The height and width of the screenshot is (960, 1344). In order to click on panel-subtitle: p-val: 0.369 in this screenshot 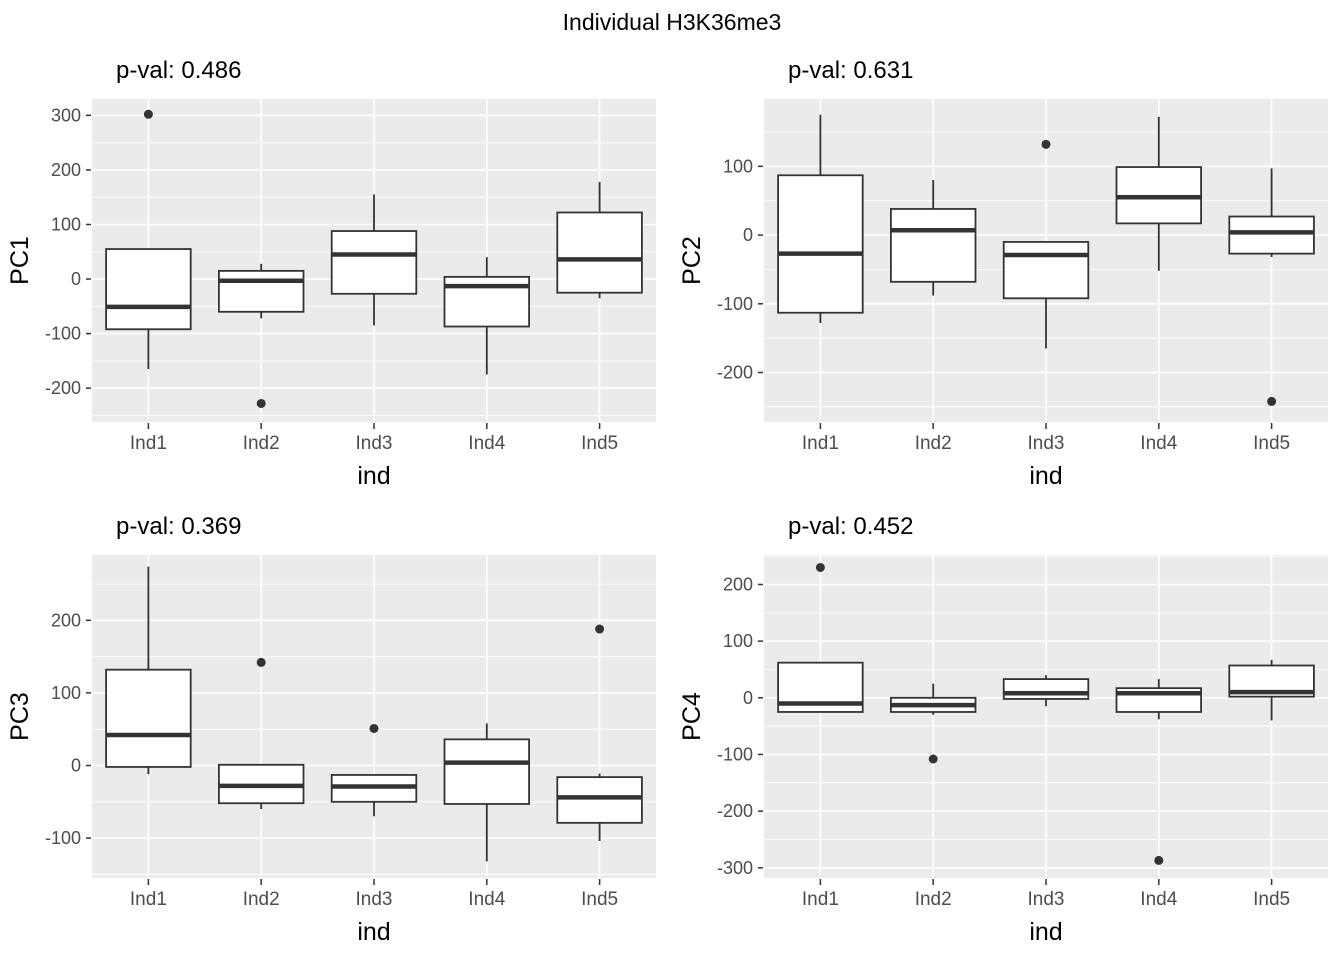, I will do `click(178, 526)`.